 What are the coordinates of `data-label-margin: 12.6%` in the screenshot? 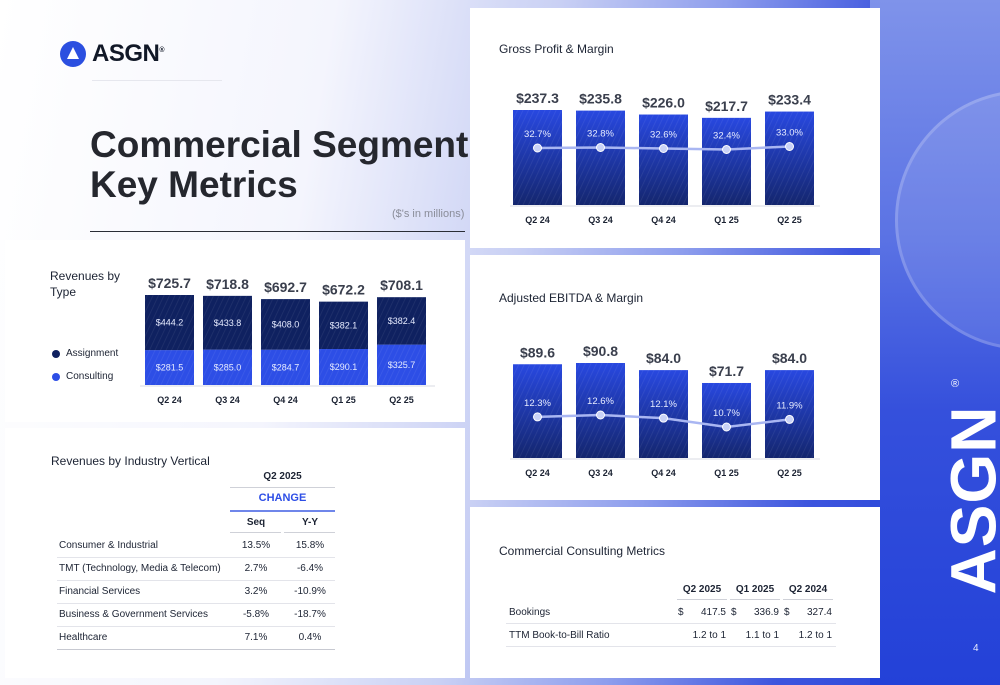 It's located at (600, 401).